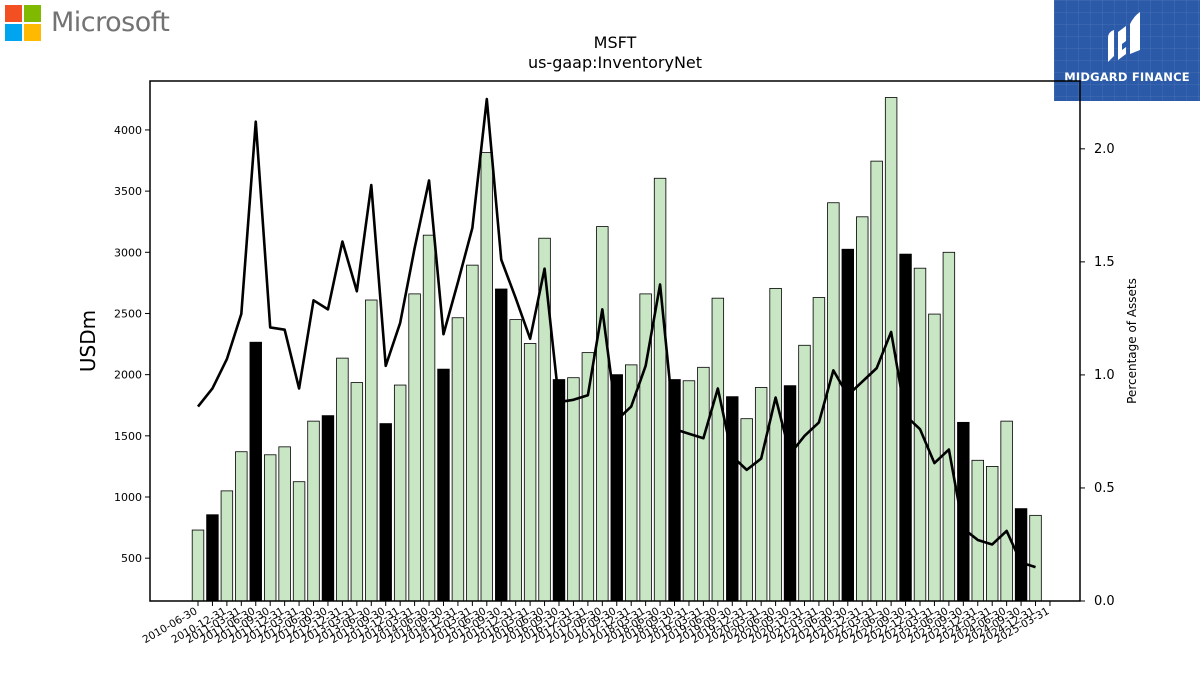  I want to click on microsoft-wordmark: Microsoft, so click(110, 22).